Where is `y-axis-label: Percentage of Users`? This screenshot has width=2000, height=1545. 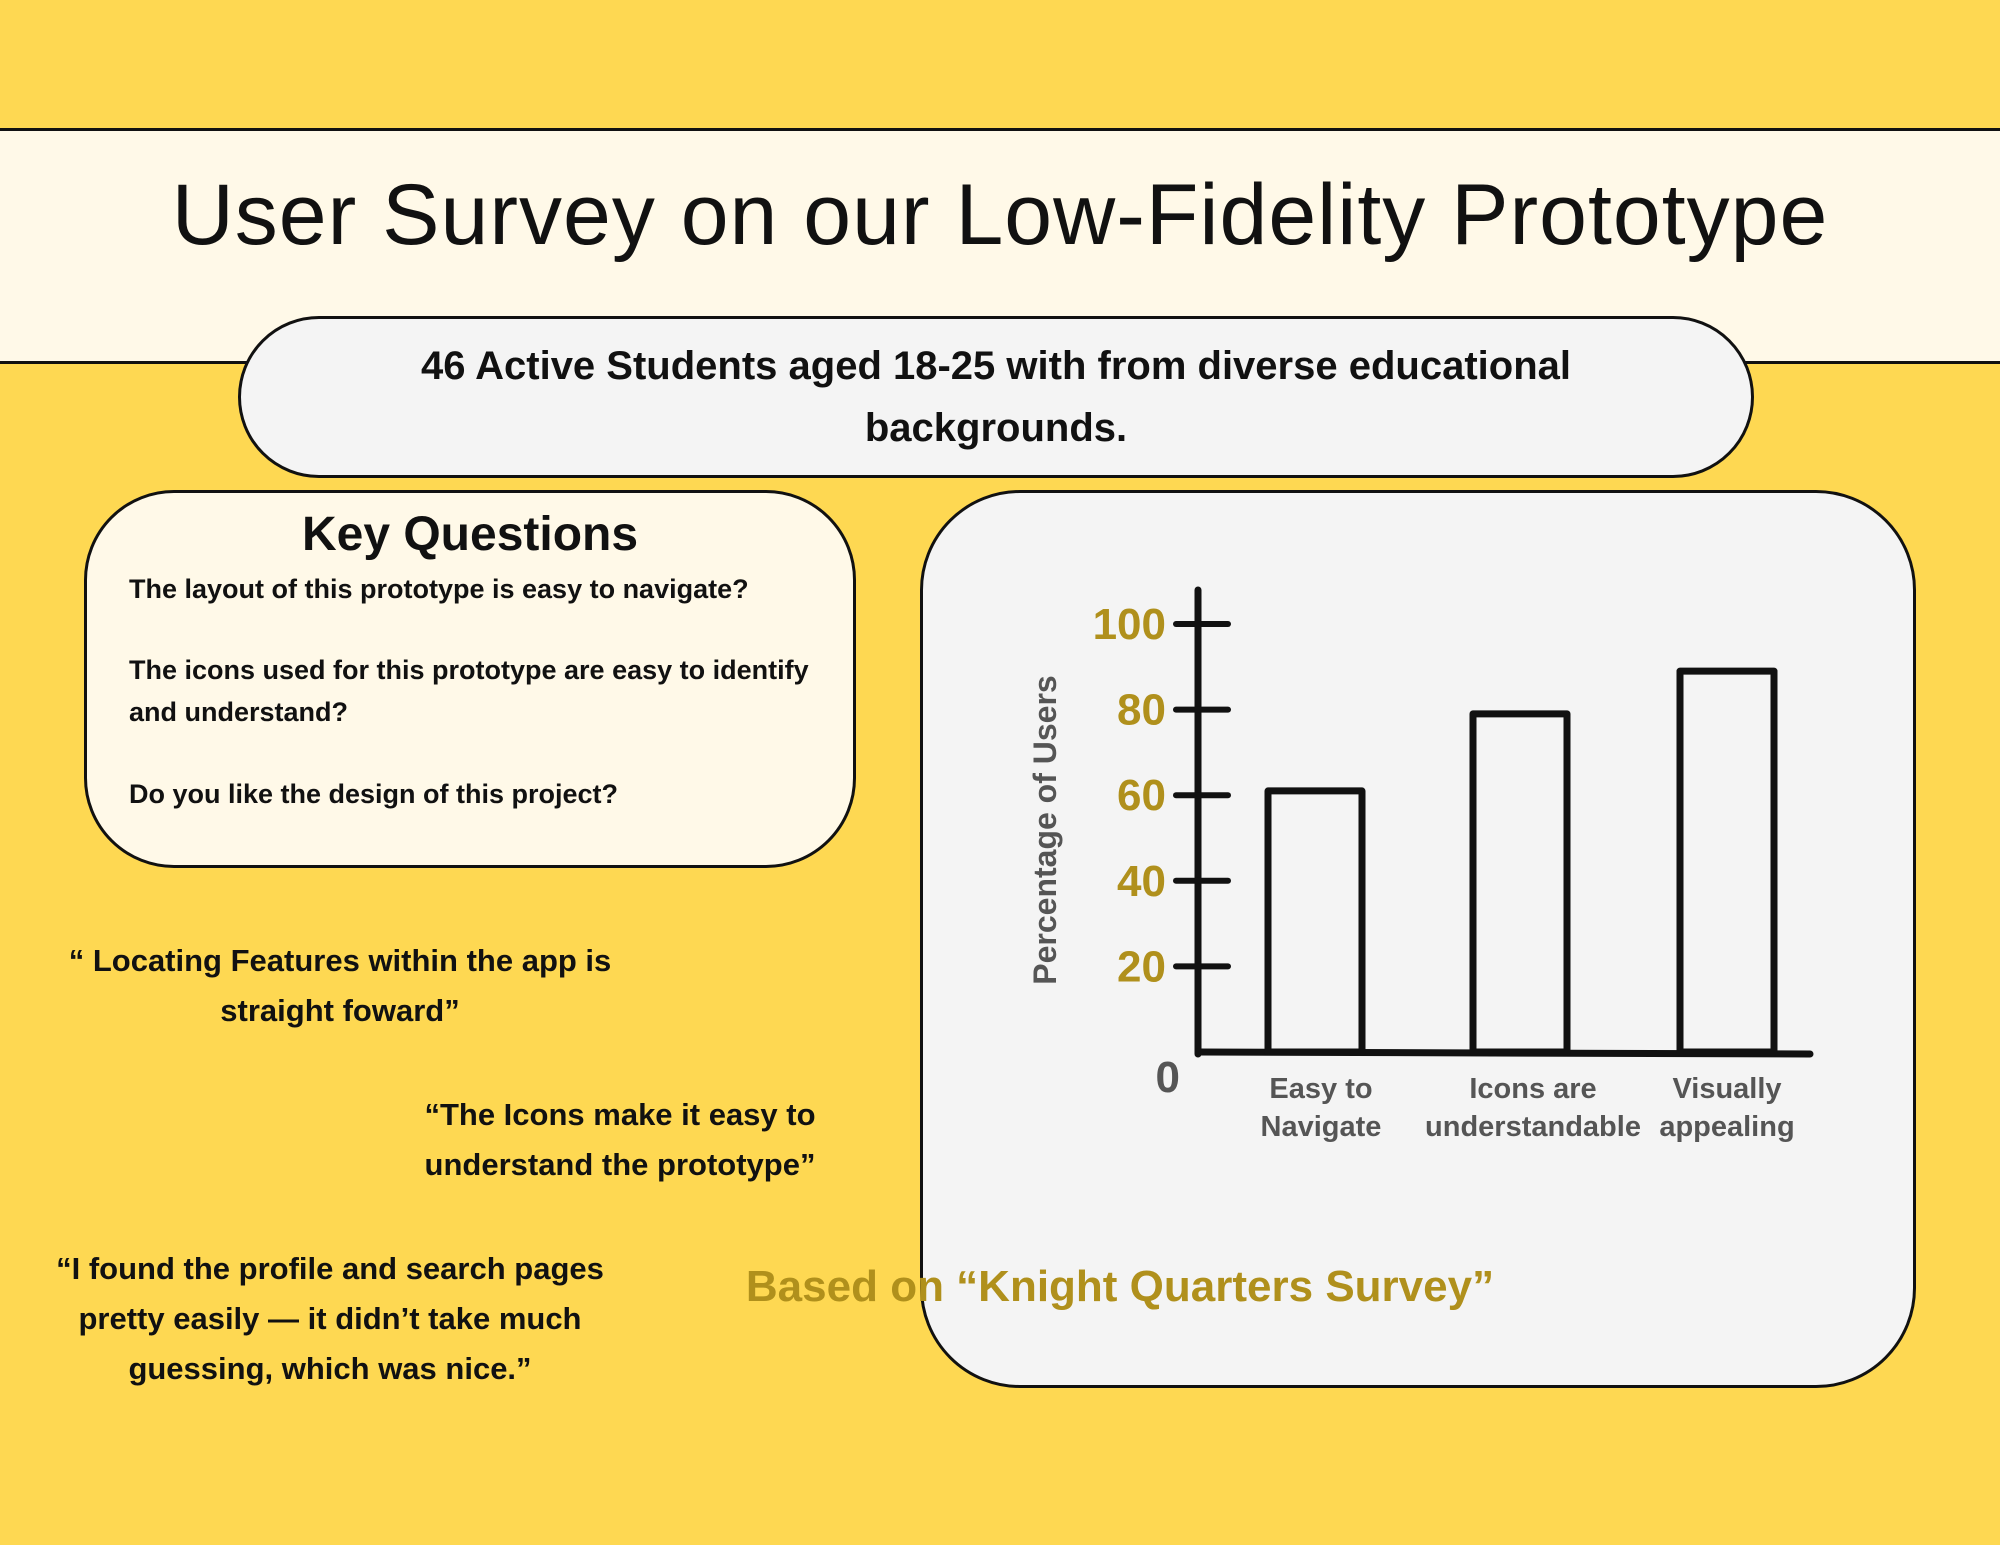
y-axis-label: Percentage of Users is located at coordinates (1045, 829).